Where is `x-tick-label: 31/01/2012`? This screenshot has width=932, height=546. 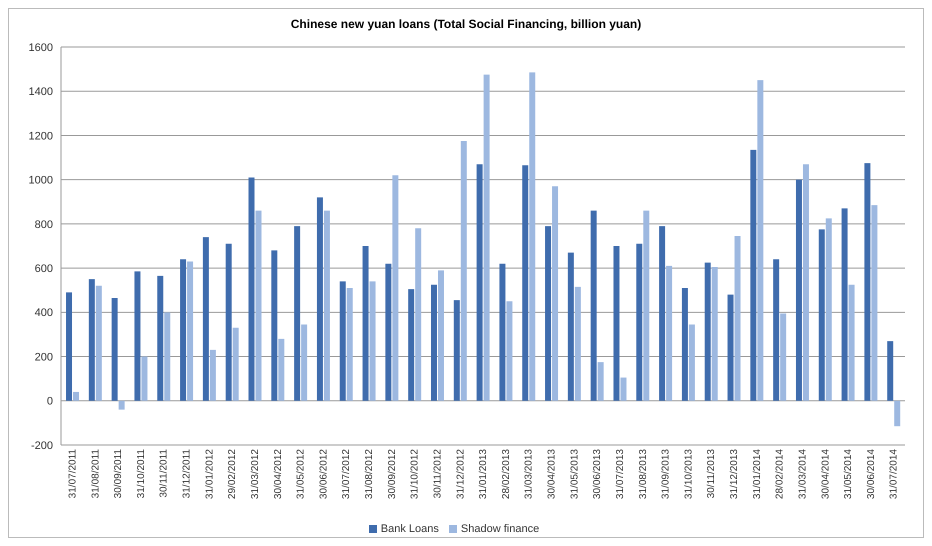
x-tick-label: 31/01/2012 is located at coordinates (210, 474).